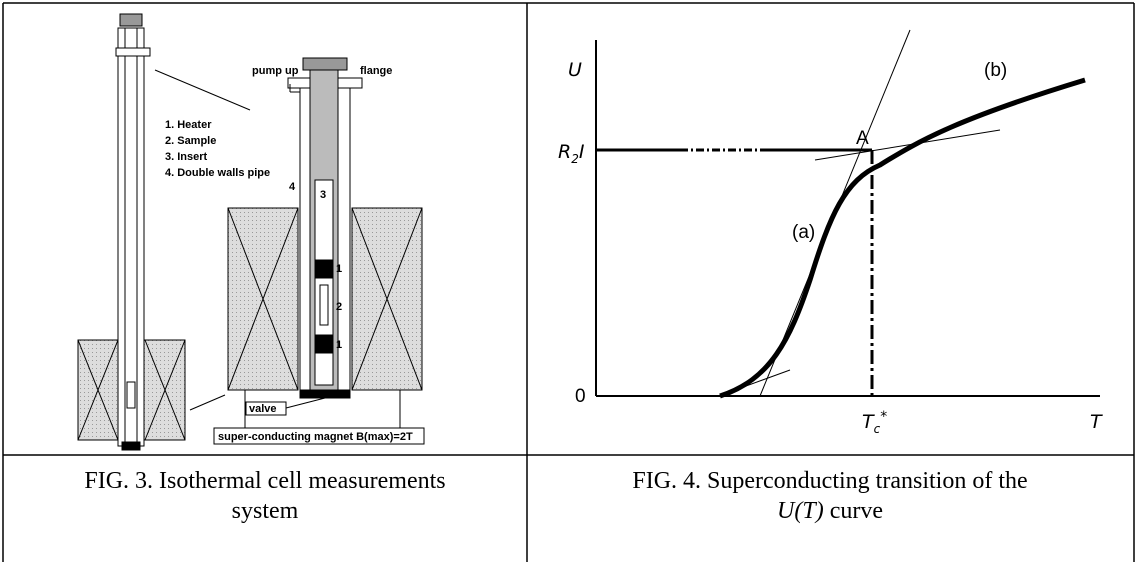  Describe the element at coordinates (800, 511) in the screenshot. I see `caption-italic: U(T)` at that location.